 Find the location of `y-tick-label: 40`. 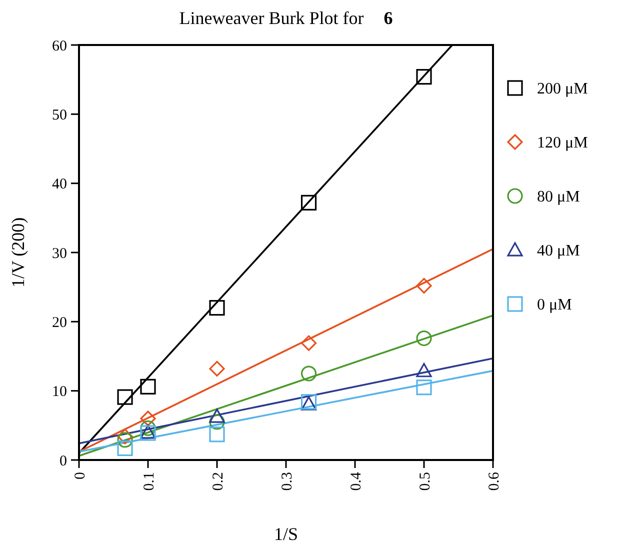

y-tick-label: 40 is located at coordinates (59, 184).